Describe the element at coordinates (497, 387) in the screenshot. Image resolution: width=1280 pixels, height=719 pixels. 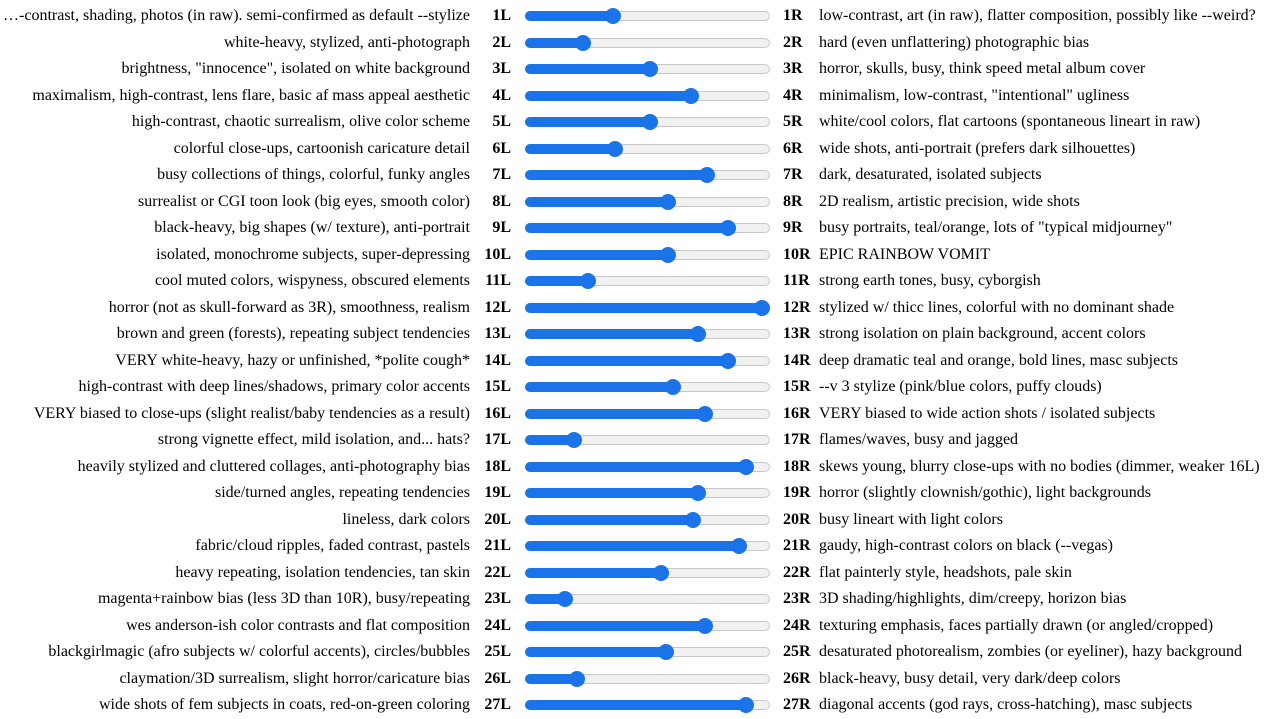
I see `left-axis-label: 15L` at that location.